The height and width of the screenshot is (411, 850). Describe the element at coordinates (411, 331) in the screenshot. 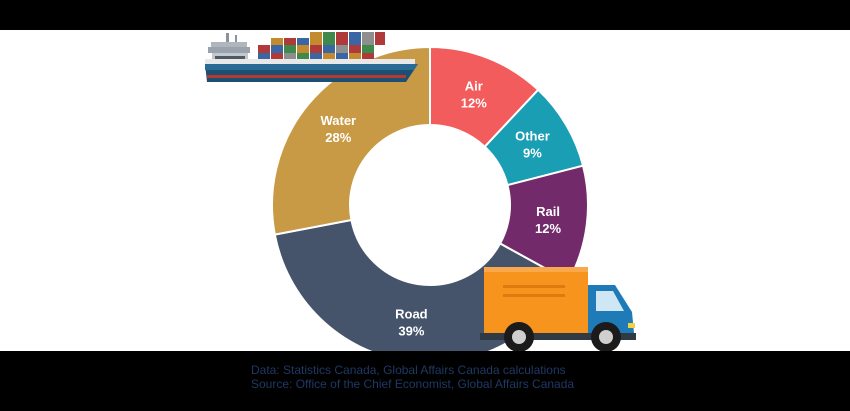

I see `slice-value-road: 39%` at that location.